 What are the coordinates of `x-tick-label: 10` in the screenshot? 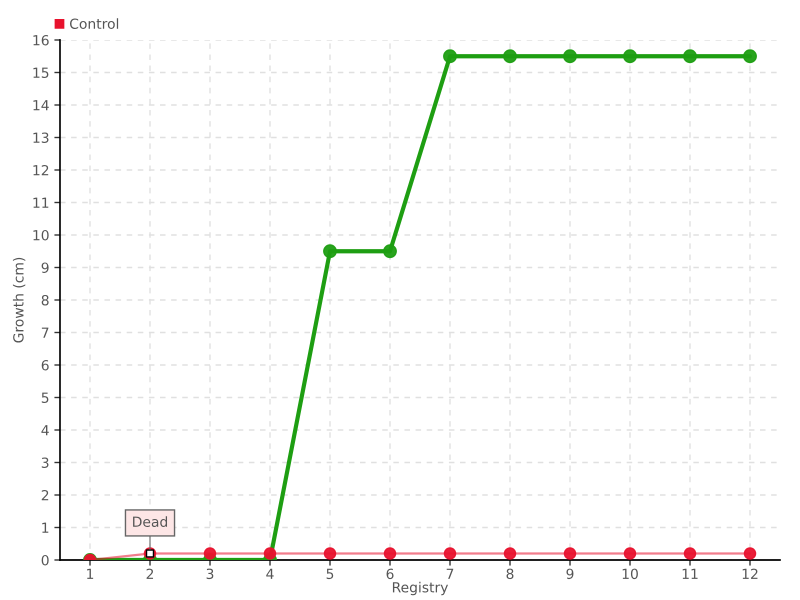 It's located at (630, 574).